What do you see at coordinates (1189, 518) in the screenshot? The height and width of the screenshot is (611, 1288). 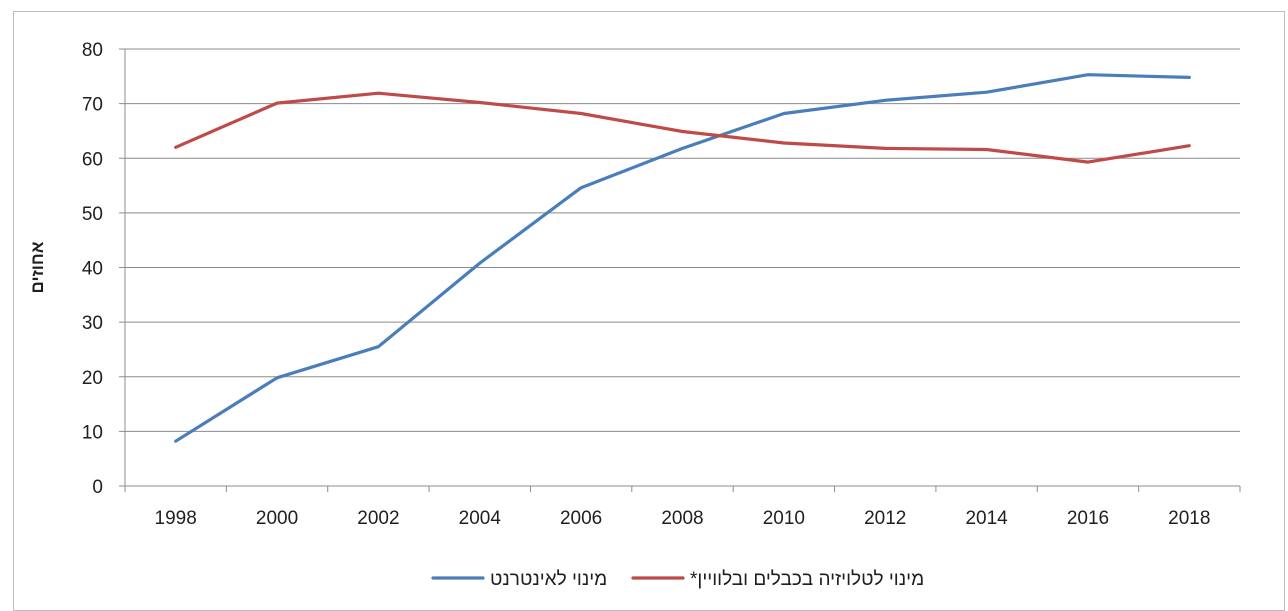 I see `x-tick-label: 2018` at bounding box center [1189, 518].